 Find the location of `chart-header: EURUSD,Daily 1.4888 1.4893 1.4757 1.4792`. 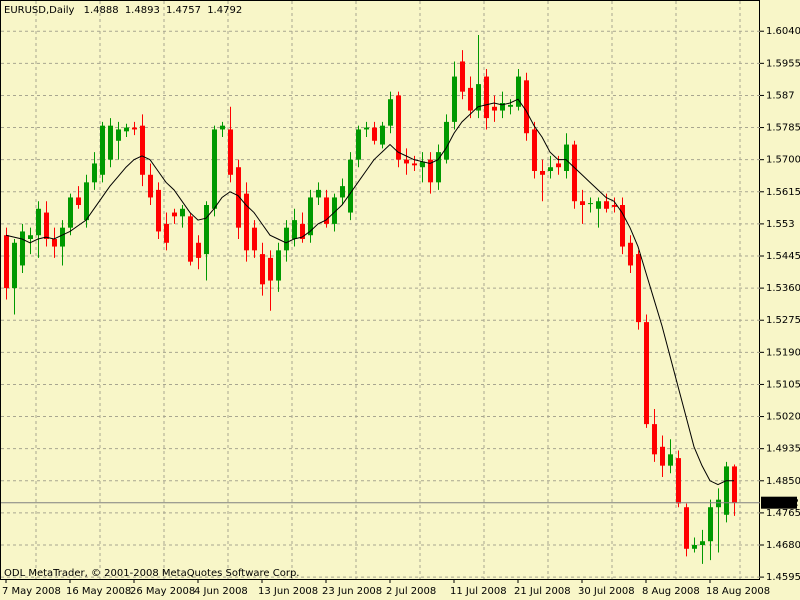

chart-header: EURUSD,Daily 1.4888 1.4893 1.4757 1.4792 is located at coordinates (123, 10).